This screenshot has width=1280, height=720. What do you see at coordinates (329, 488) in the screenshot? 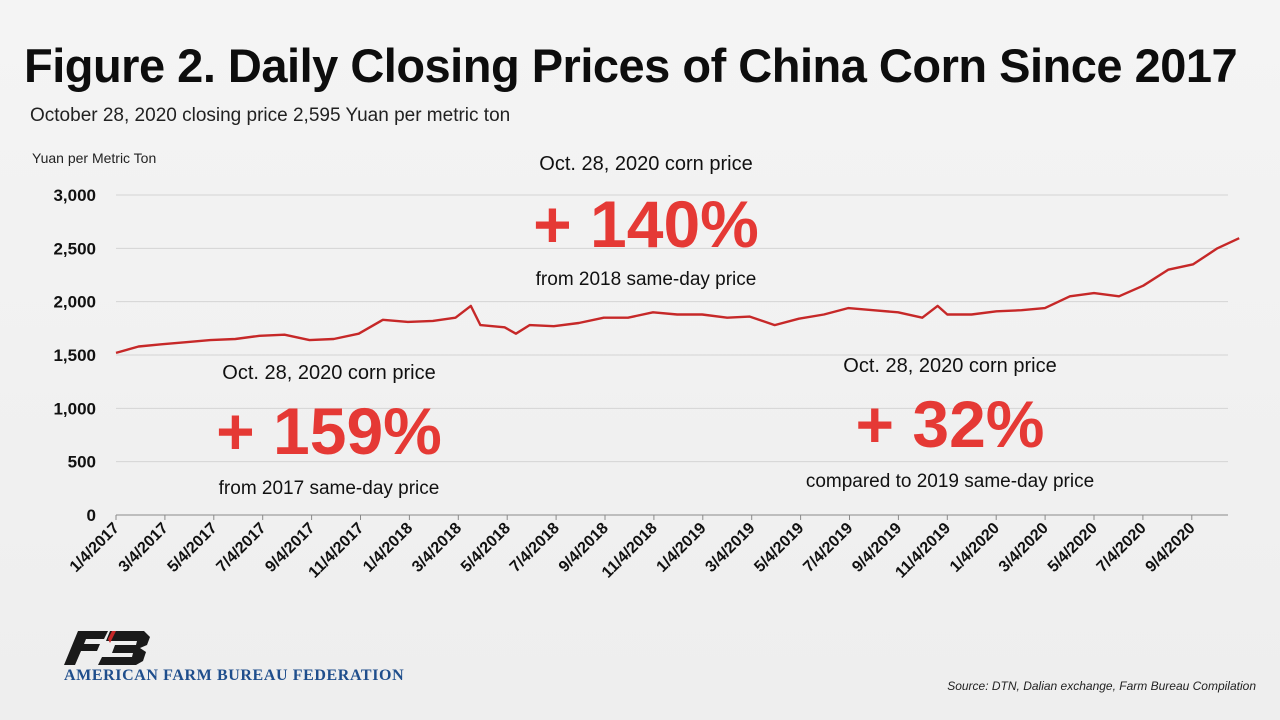
I see `annotation-2017-caption: from 2017 same-day price` at bounding box center [329, 488].